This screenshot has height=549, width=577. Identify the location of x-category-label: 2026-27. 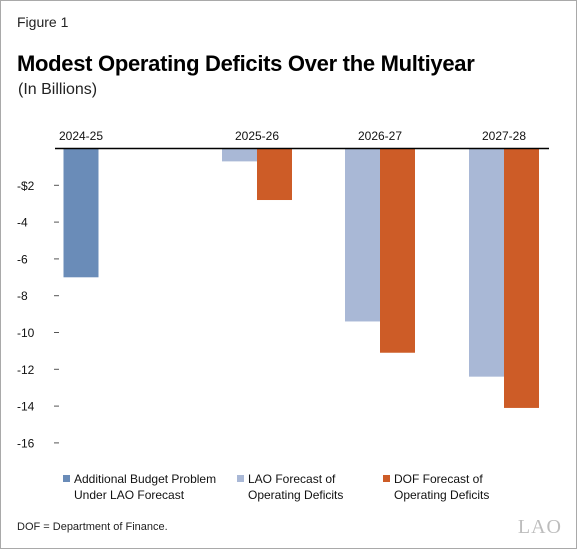
(380, 136).